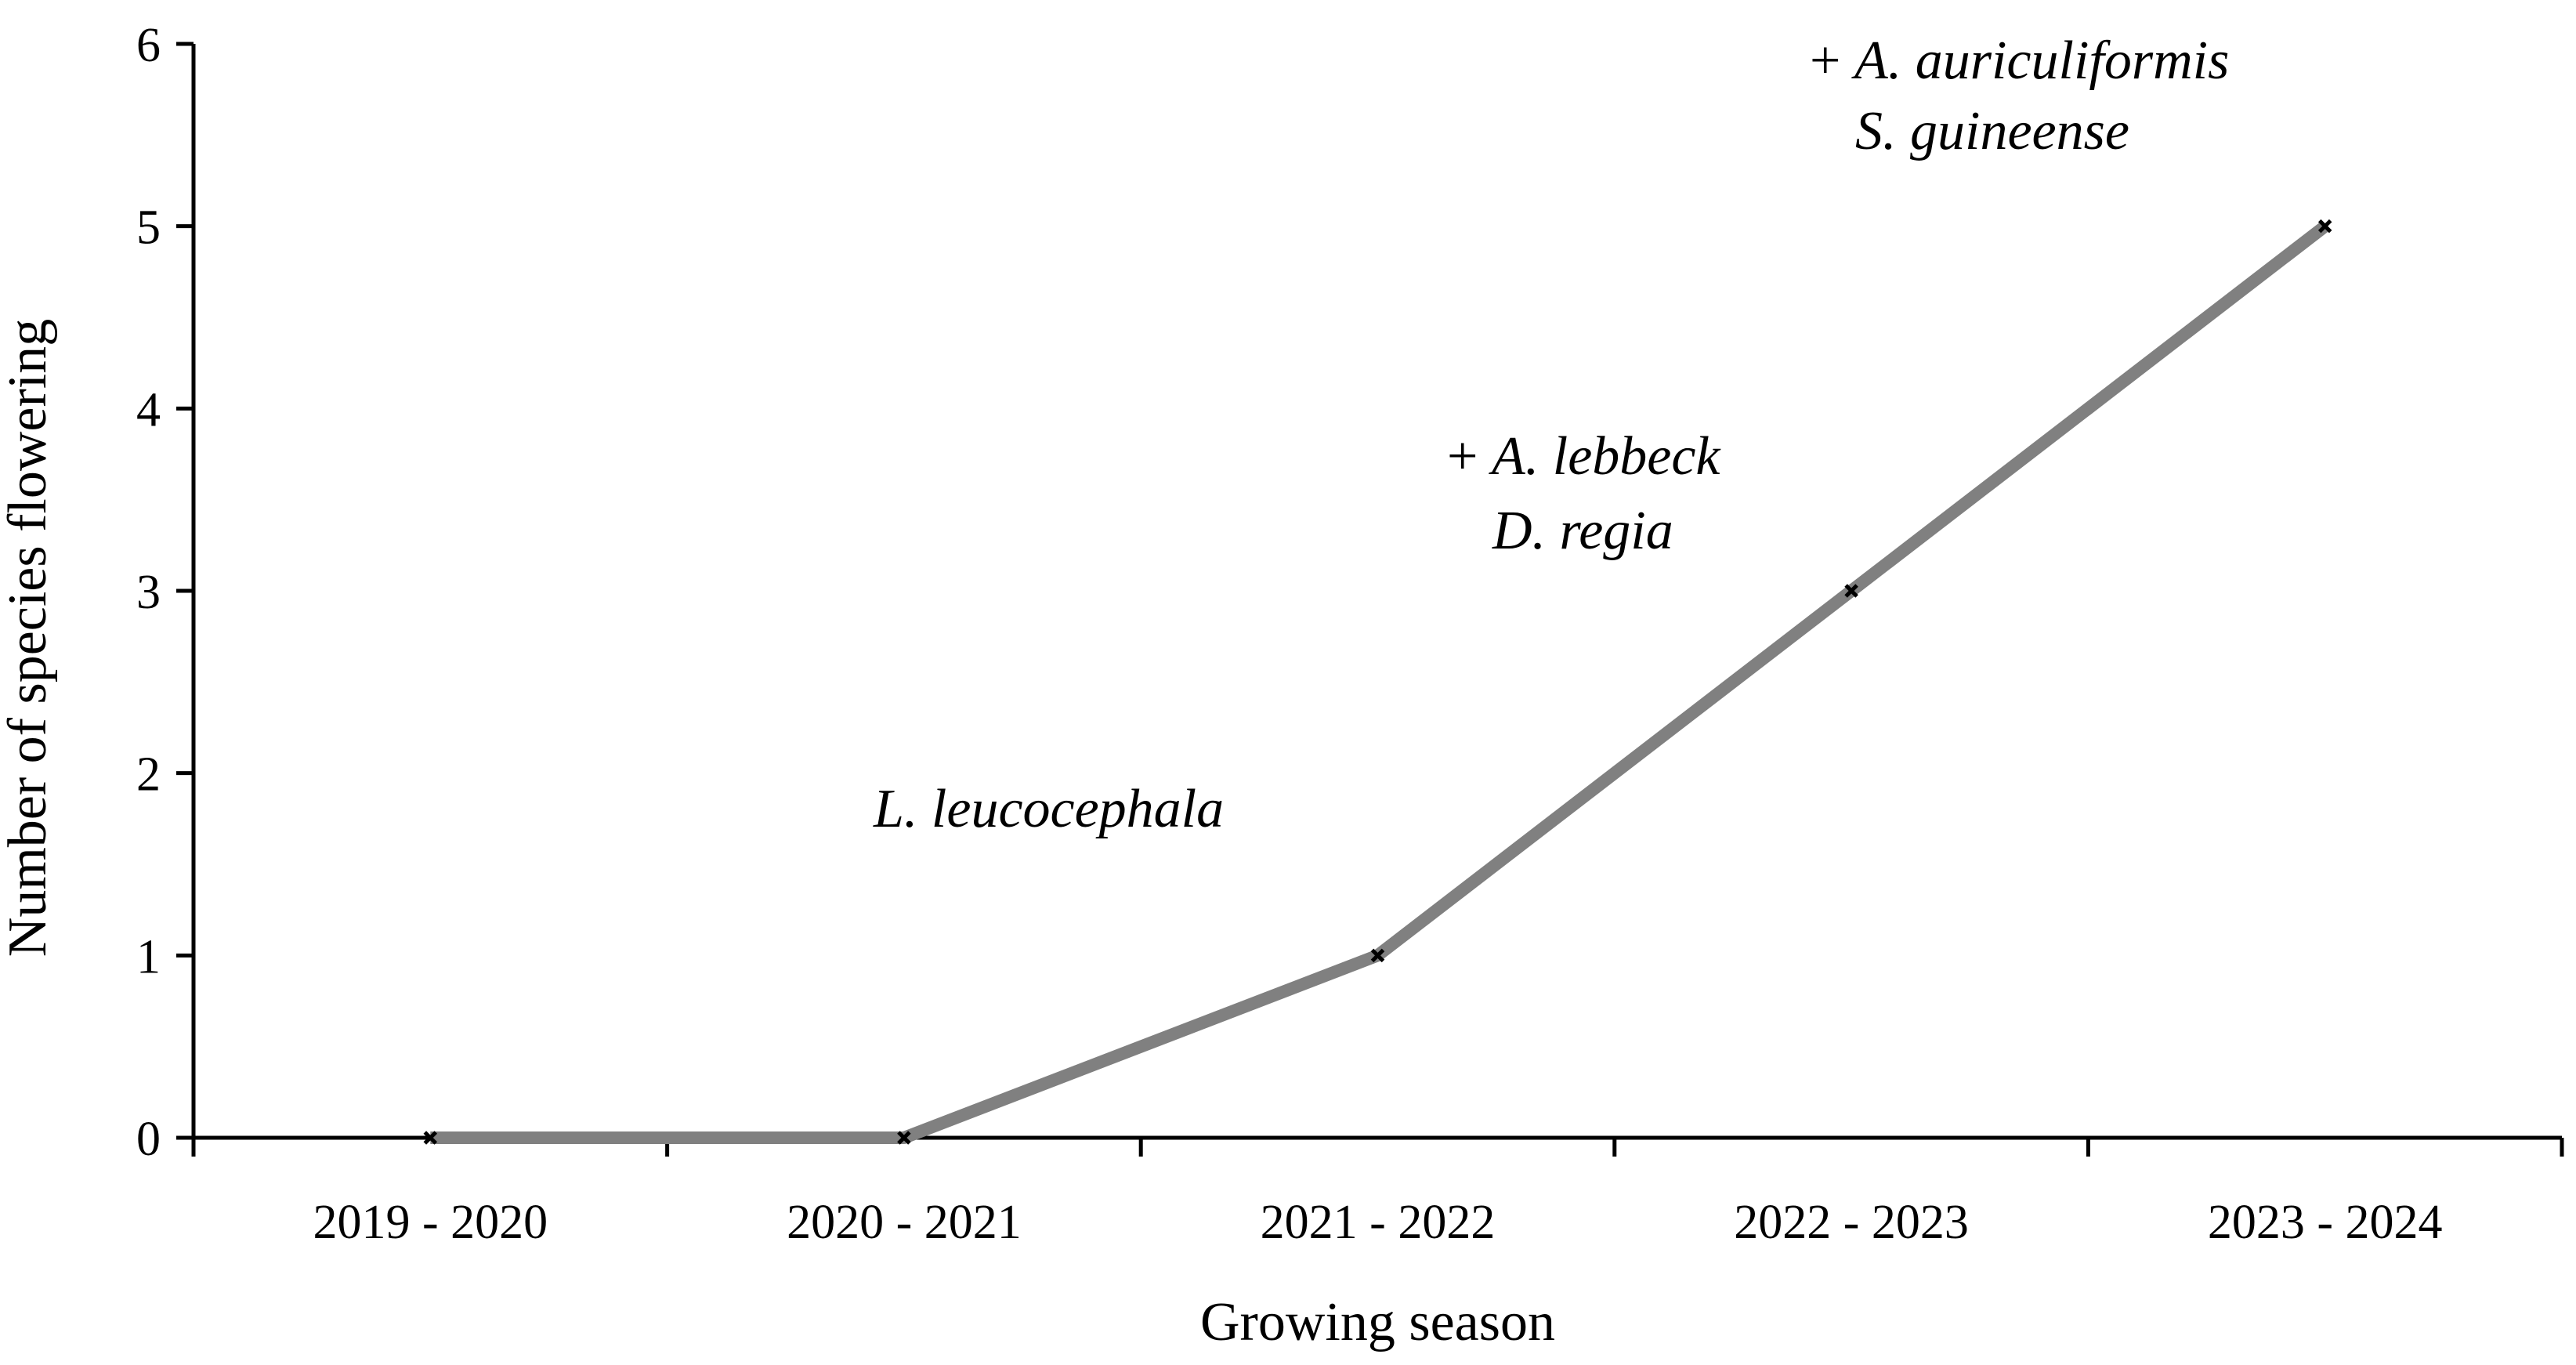  What do you see at coordinates (431, 1222) in the screenshot?
I see `x-tick-label: 2019 - 2020` at bounding box center [431, 1222].